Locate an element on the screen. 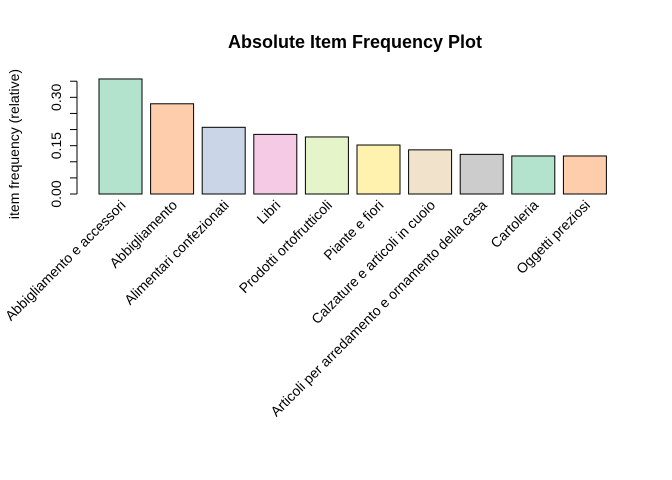 This screenshot has height=480, width=672. category-label: Prodotti ortofrutticoli is located at coordinates (285, 246).